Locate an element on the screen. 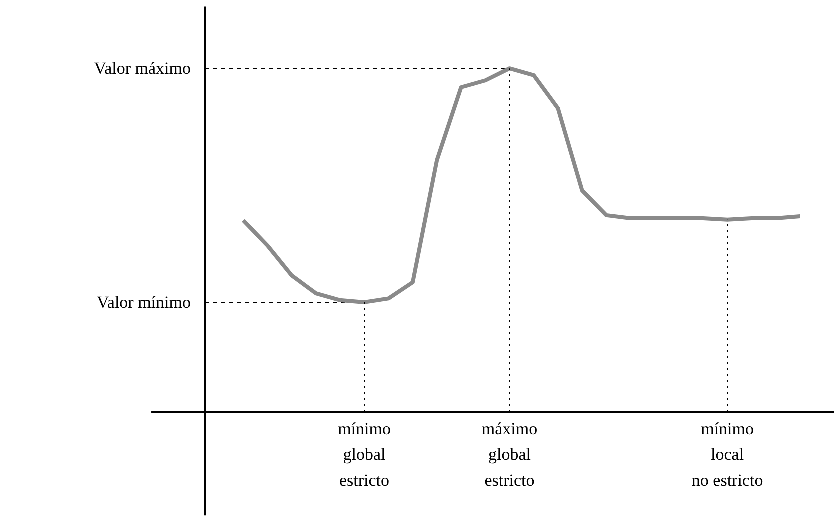 This screenshot has height=520, width=835. ref-line-label: Valor mínimo is located at coordinates (144, 302).